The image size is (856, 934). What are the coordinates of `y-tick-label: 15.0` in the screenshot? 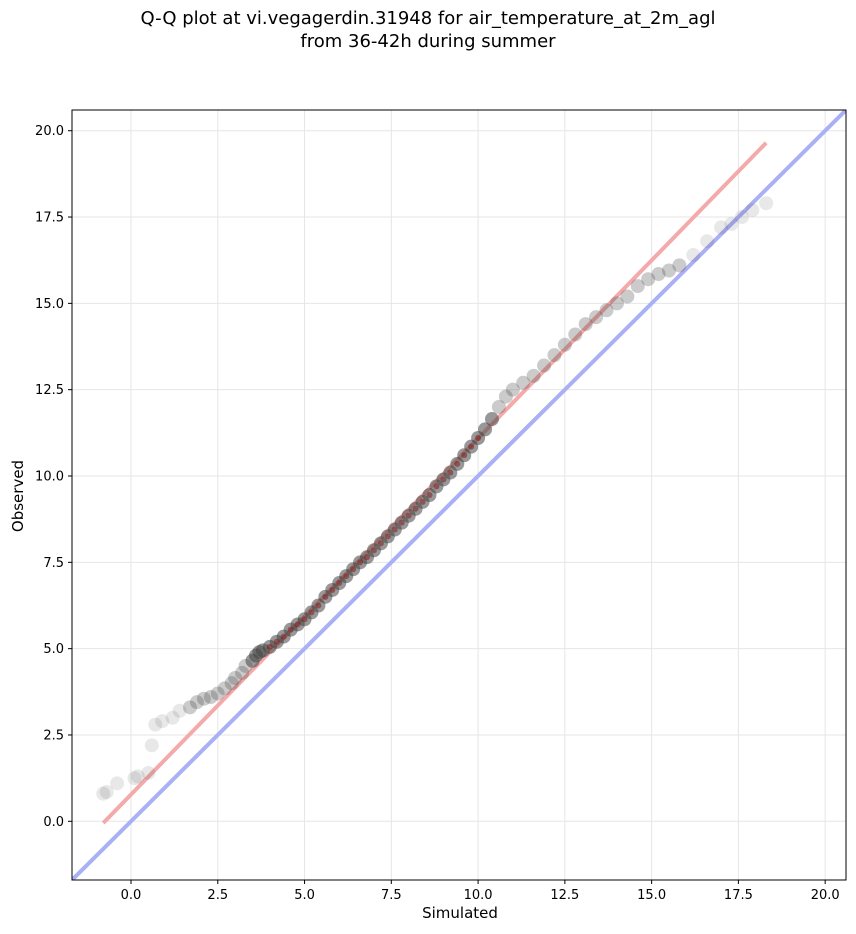 It's located at (49, 304).